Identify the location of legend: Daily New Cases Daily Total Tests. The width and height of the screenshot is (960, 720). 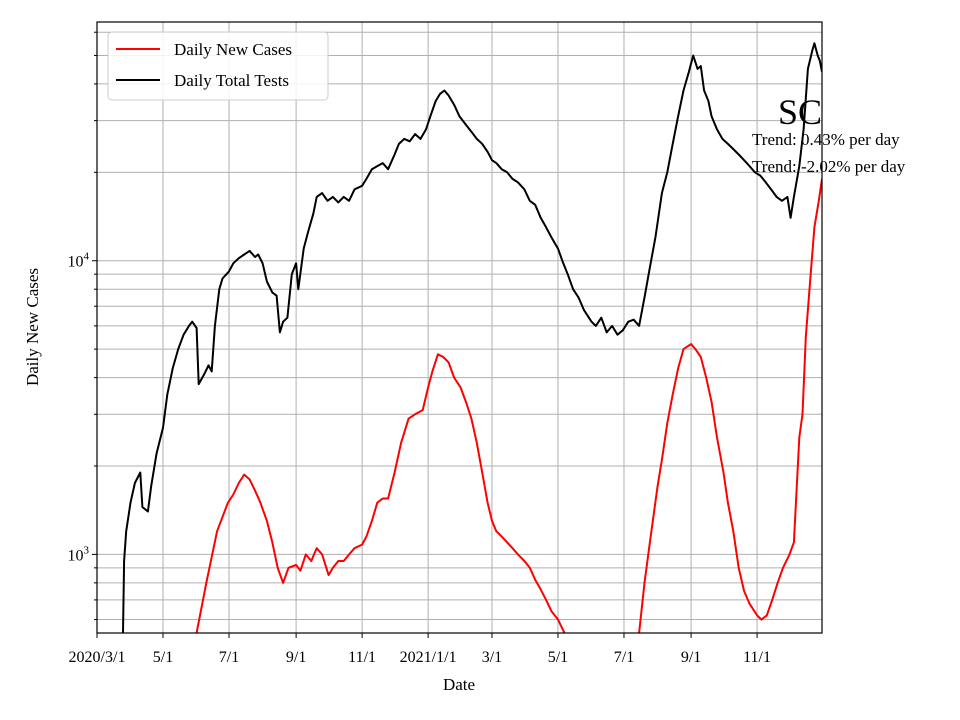
(218, 66).